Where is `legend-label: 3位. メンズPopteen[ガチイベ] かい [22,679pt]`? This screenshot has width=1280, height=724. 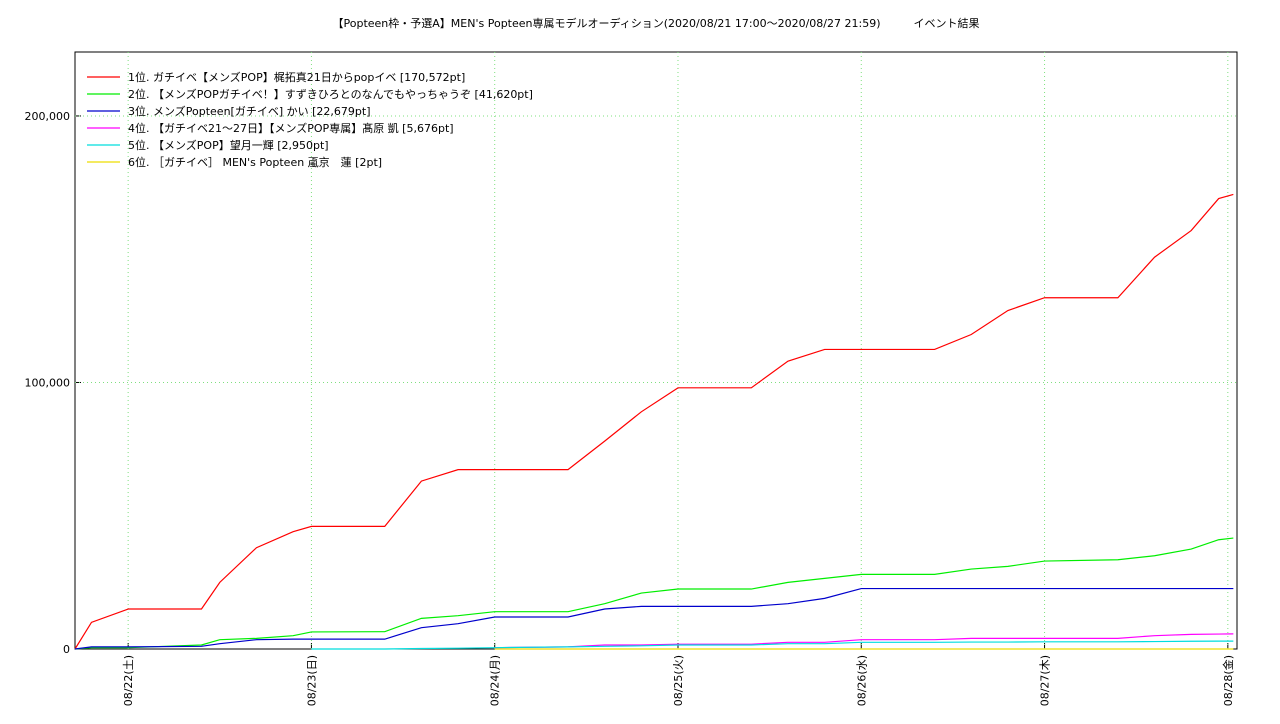
legend-label: 3位. メンズPopteen[ガチイベ] かい [22,679pt] is located at coordinates (249, 111).